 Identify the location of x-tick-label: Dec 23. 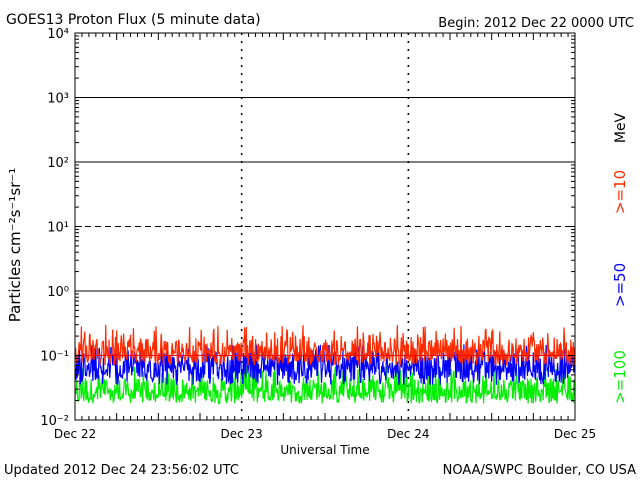
(242, 434).